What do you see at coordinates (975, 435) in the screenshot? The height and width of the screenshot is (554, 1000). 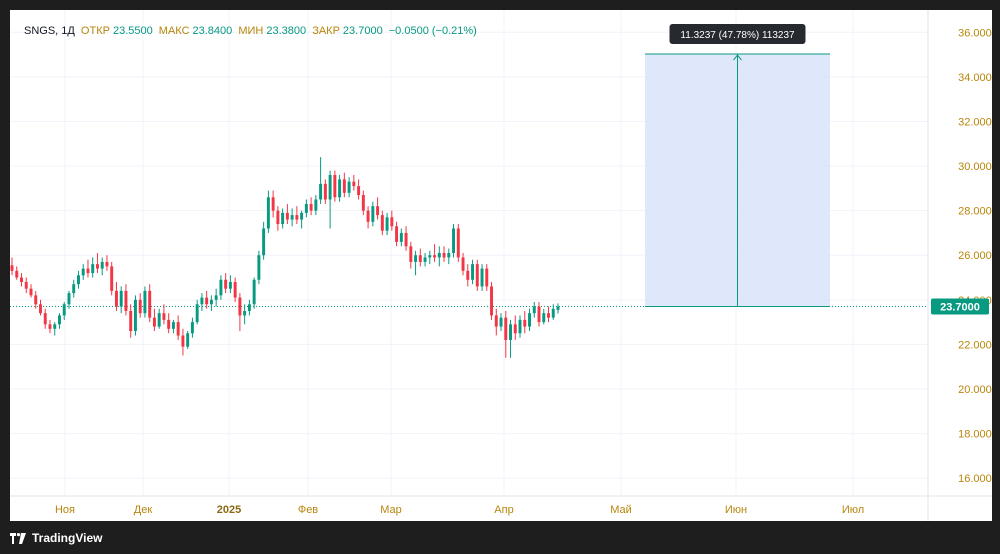 I see `price-tick-label: 18.0000` at bounding box center [975, 435].